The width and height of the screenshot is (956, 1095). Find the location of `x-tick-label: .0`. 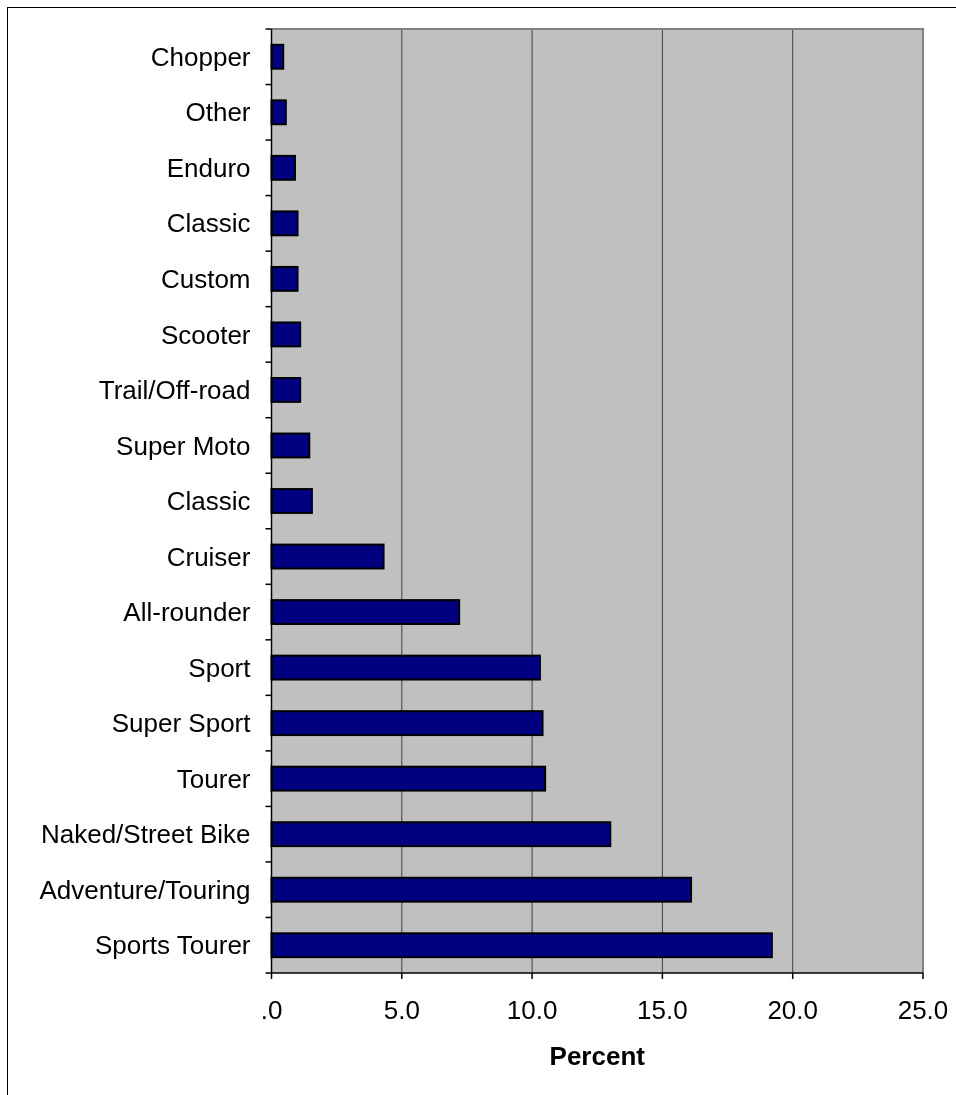

x-tick-label: .0 is located at coordinates (271, 1010).